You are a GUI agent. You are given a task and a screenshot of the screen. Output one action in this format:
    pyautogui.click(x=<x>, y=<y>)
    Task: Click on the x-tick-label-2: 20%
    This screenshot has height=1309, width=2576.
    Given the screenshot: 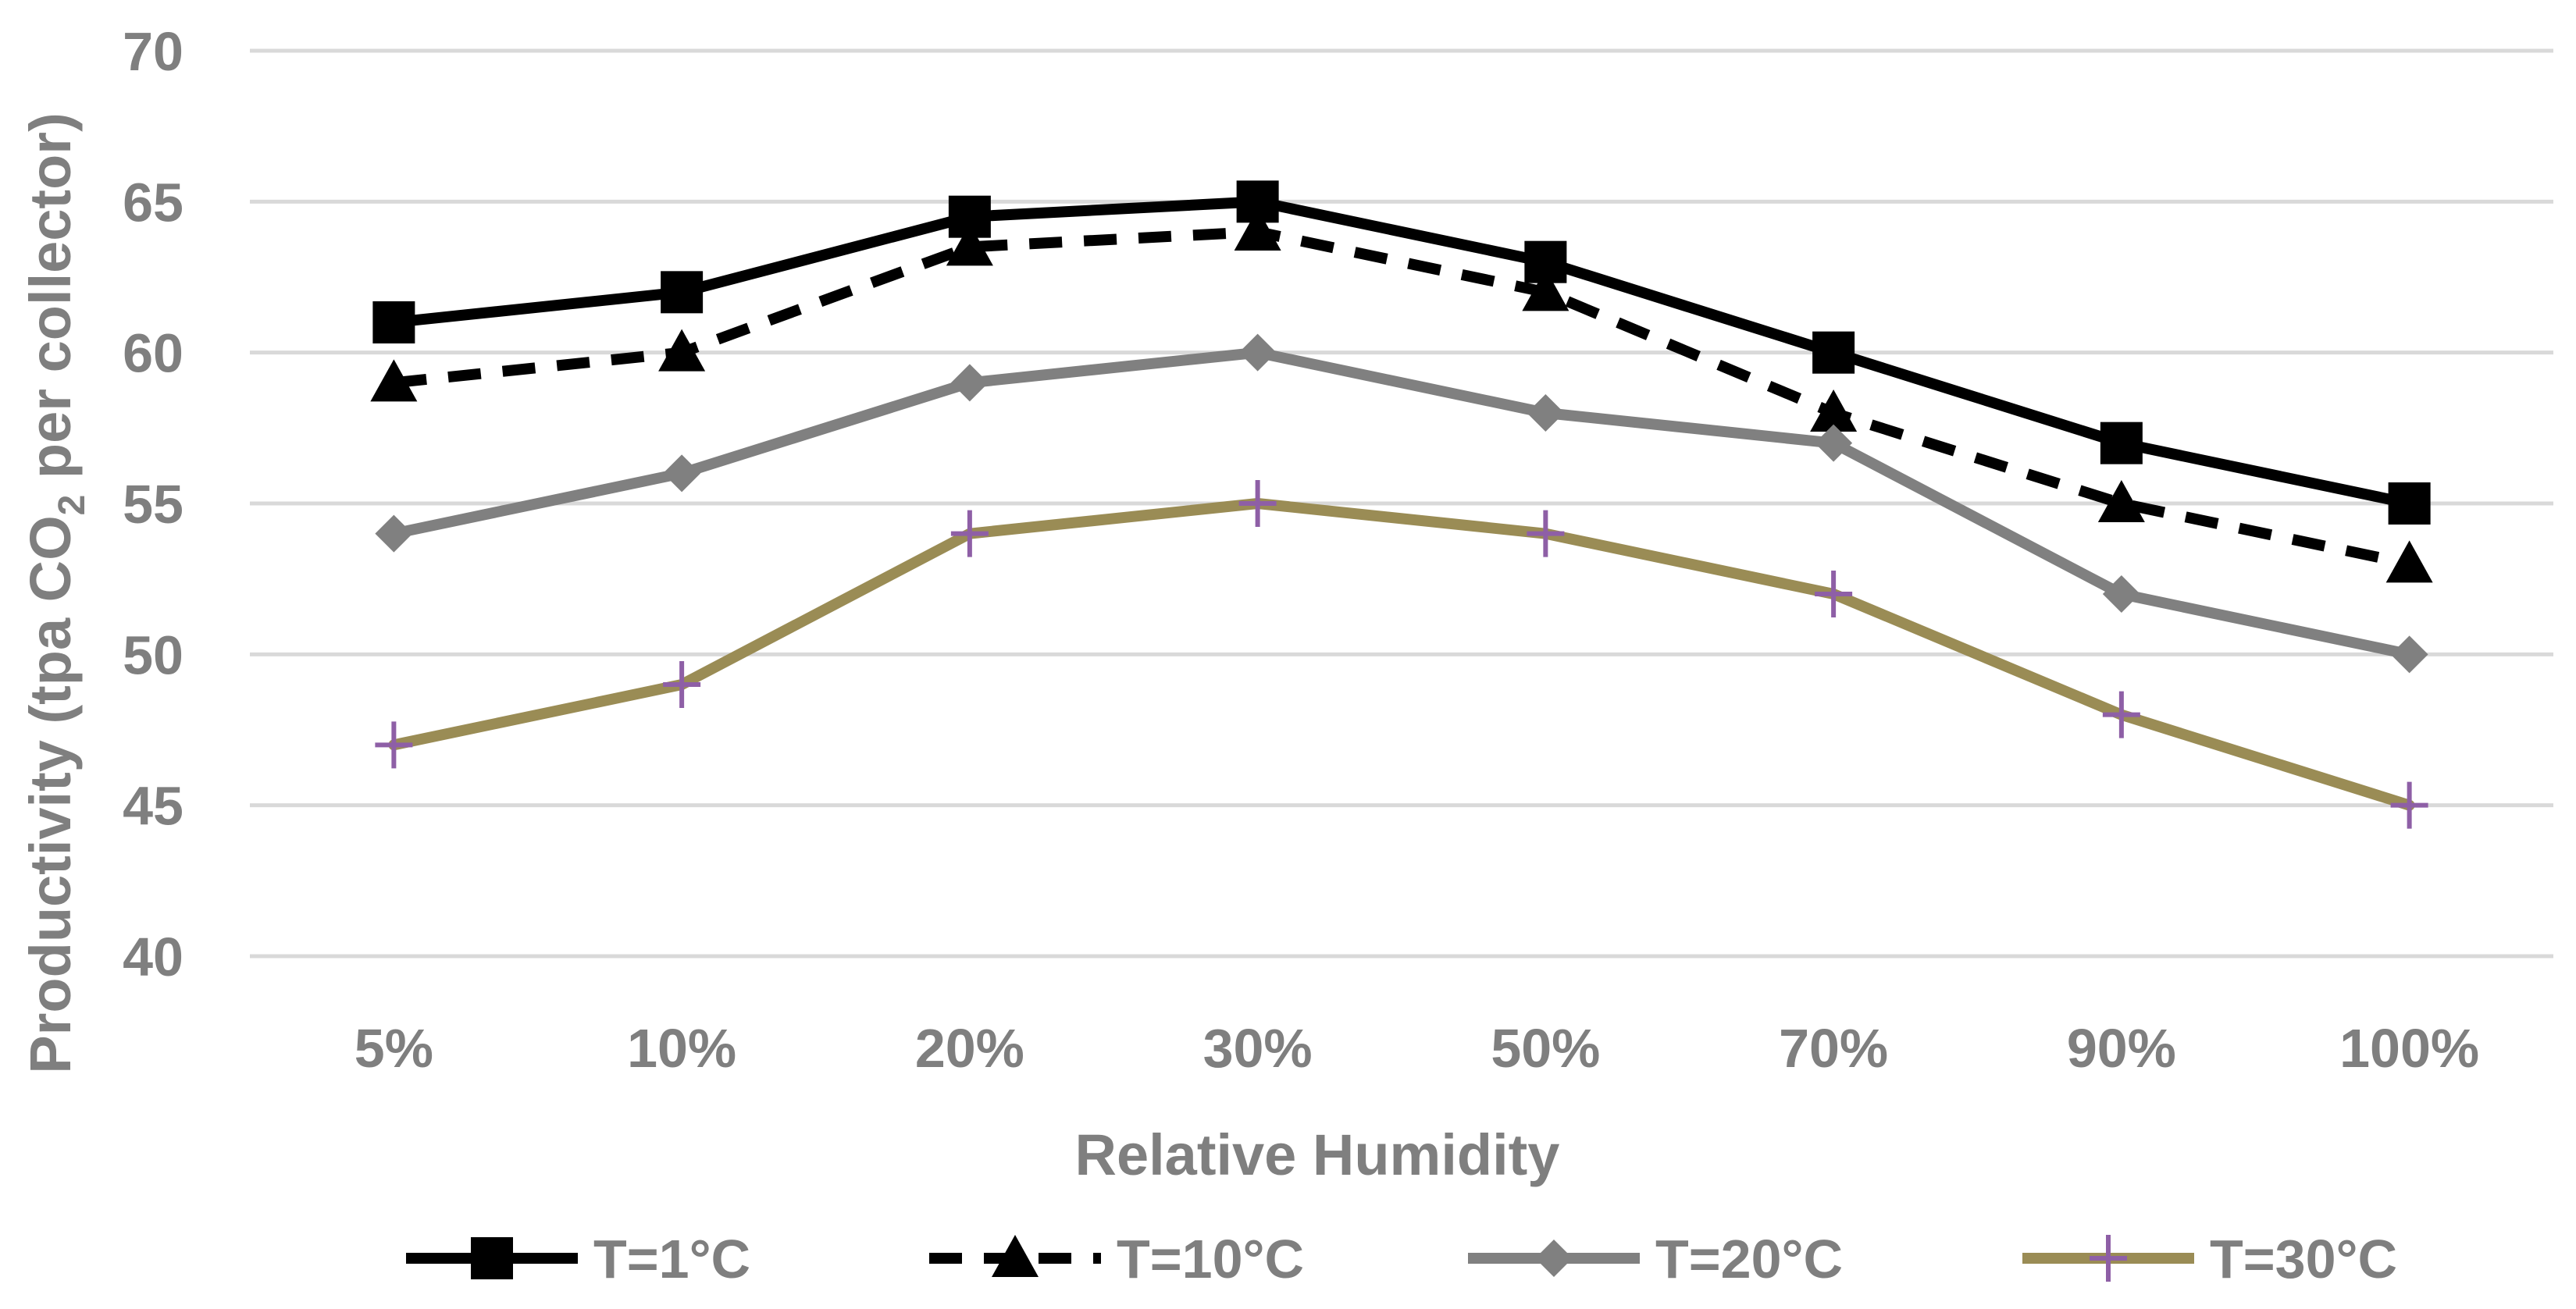 What is the action you would take?
    pyautogui.click(x=969, y=1048)
    